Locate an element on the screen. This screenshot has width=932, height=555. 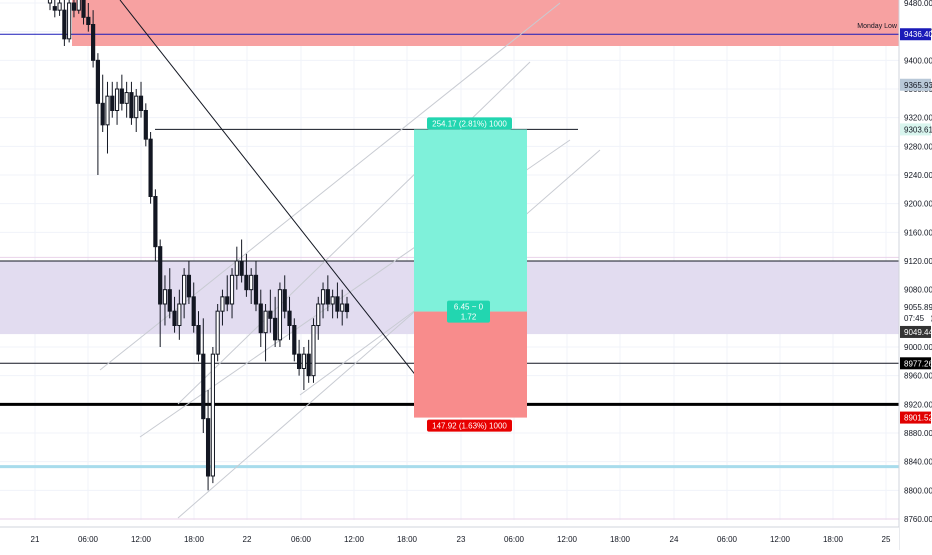
price-tag-text: 8977.26 is located at coordinates (918, 363).